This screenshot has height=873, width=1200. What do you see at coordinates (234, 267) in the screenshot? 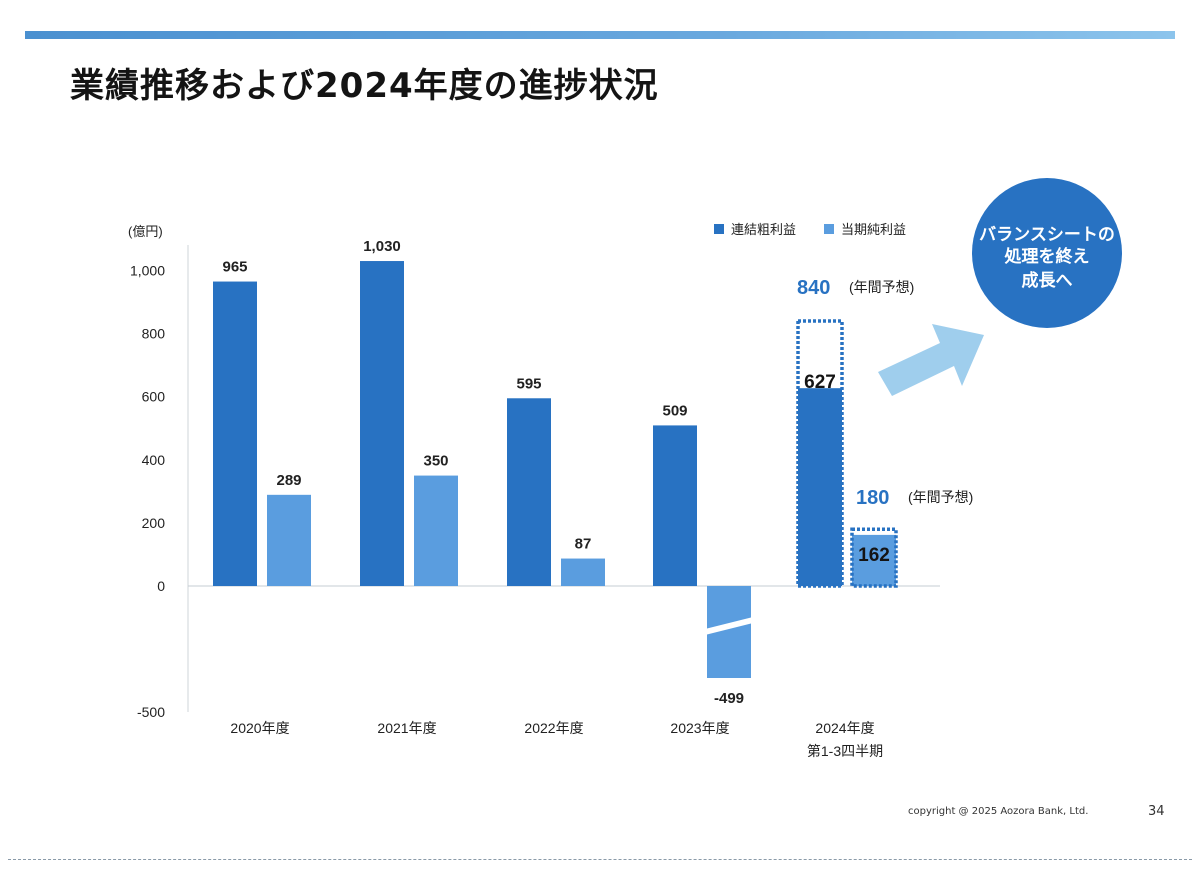
I see `data-label: 965` at bounding box center [234, 267].